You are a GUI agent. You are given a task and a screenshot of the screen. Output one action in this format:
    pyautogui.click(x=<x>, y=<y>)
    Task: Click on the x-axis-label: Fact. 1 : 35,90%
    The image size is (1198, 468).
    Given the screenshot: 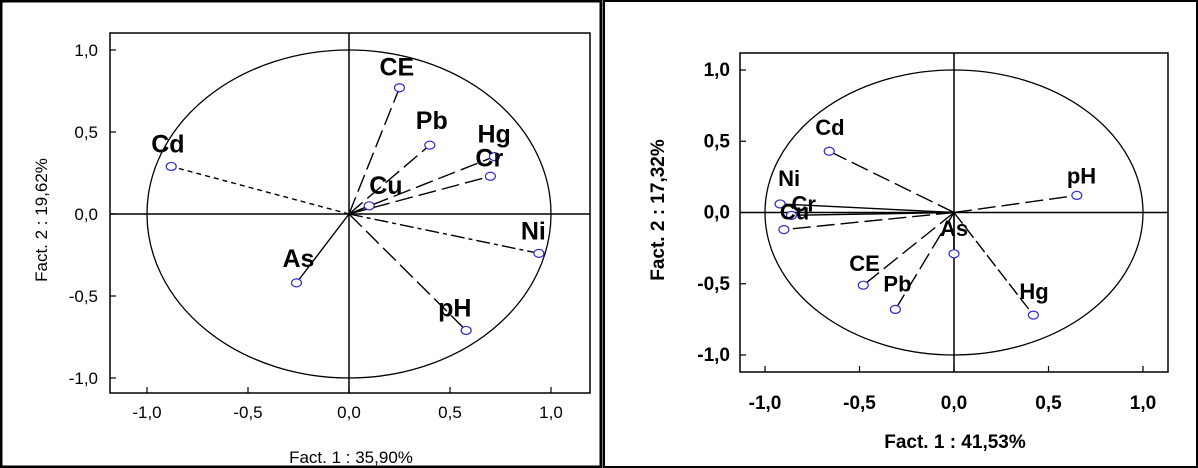 What is the action you would take?
    pyautogui.click(x=351, y=457)
    